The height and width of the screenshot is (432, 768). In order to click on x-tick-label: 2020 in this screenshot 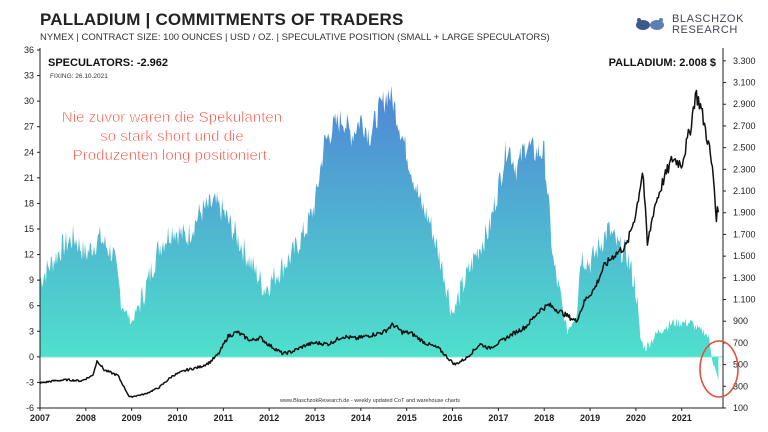, I will do `click(636, 418)`.